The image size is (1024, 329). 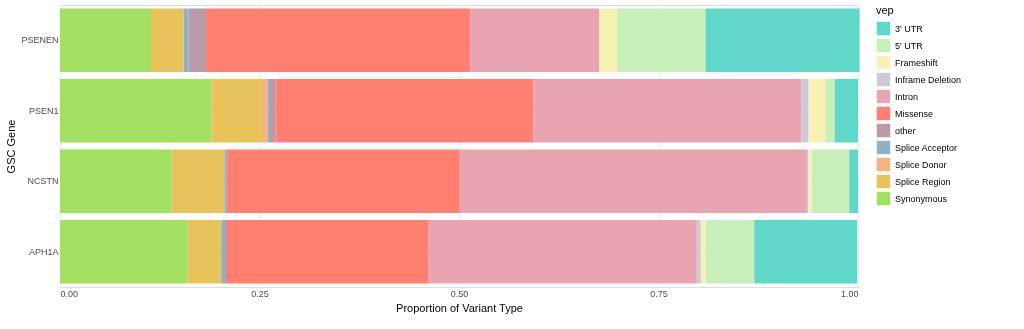 What do you see at coordinates (885, 10) in the screenshot?
I see `legend-title: vep` at bounding box center [885, 10].